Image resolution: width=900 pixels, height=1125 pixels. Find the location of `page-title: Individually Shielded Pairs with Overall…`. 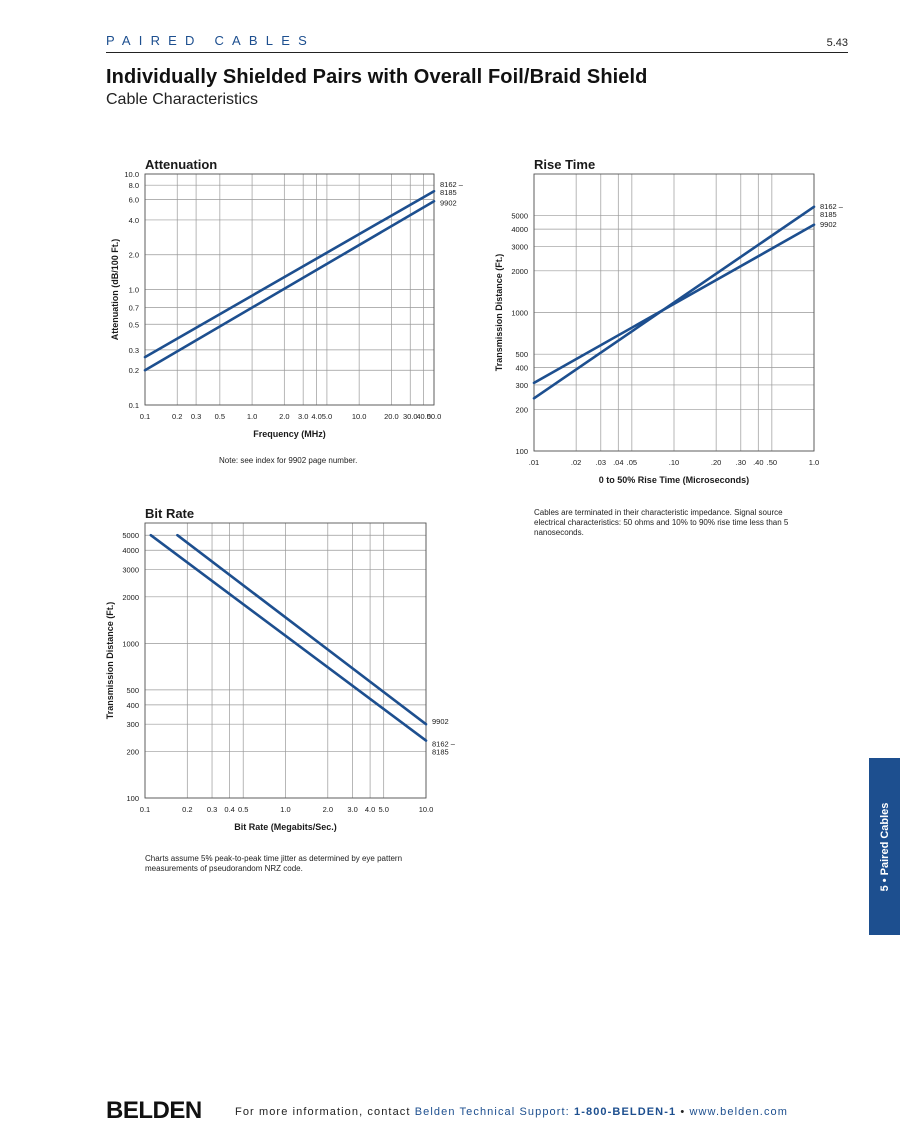

page-title: Individually Shielded Pairs with Overall… is located at coordinates (377, 77).